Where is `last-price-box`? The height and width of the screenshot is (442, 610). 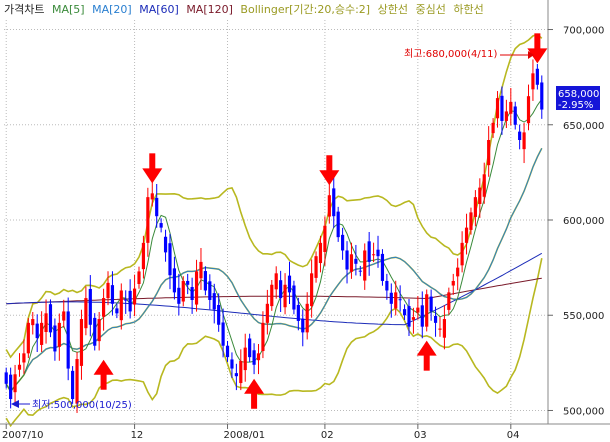 last-price-box is located at coordinates (578, 98).